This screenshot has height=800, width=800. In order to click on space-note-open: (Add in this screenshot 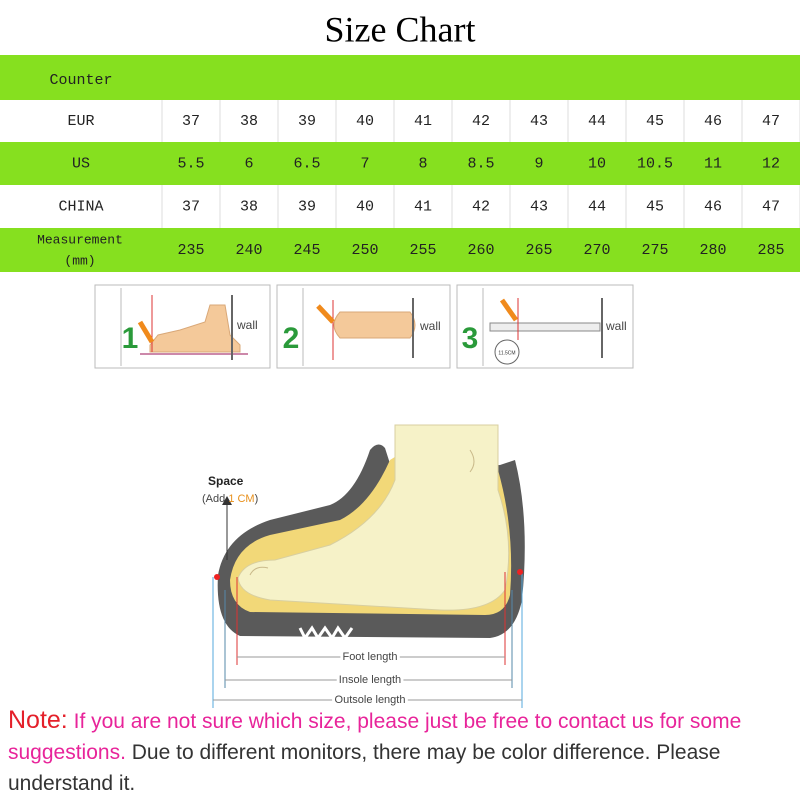, I will do `click(213, 499)`.